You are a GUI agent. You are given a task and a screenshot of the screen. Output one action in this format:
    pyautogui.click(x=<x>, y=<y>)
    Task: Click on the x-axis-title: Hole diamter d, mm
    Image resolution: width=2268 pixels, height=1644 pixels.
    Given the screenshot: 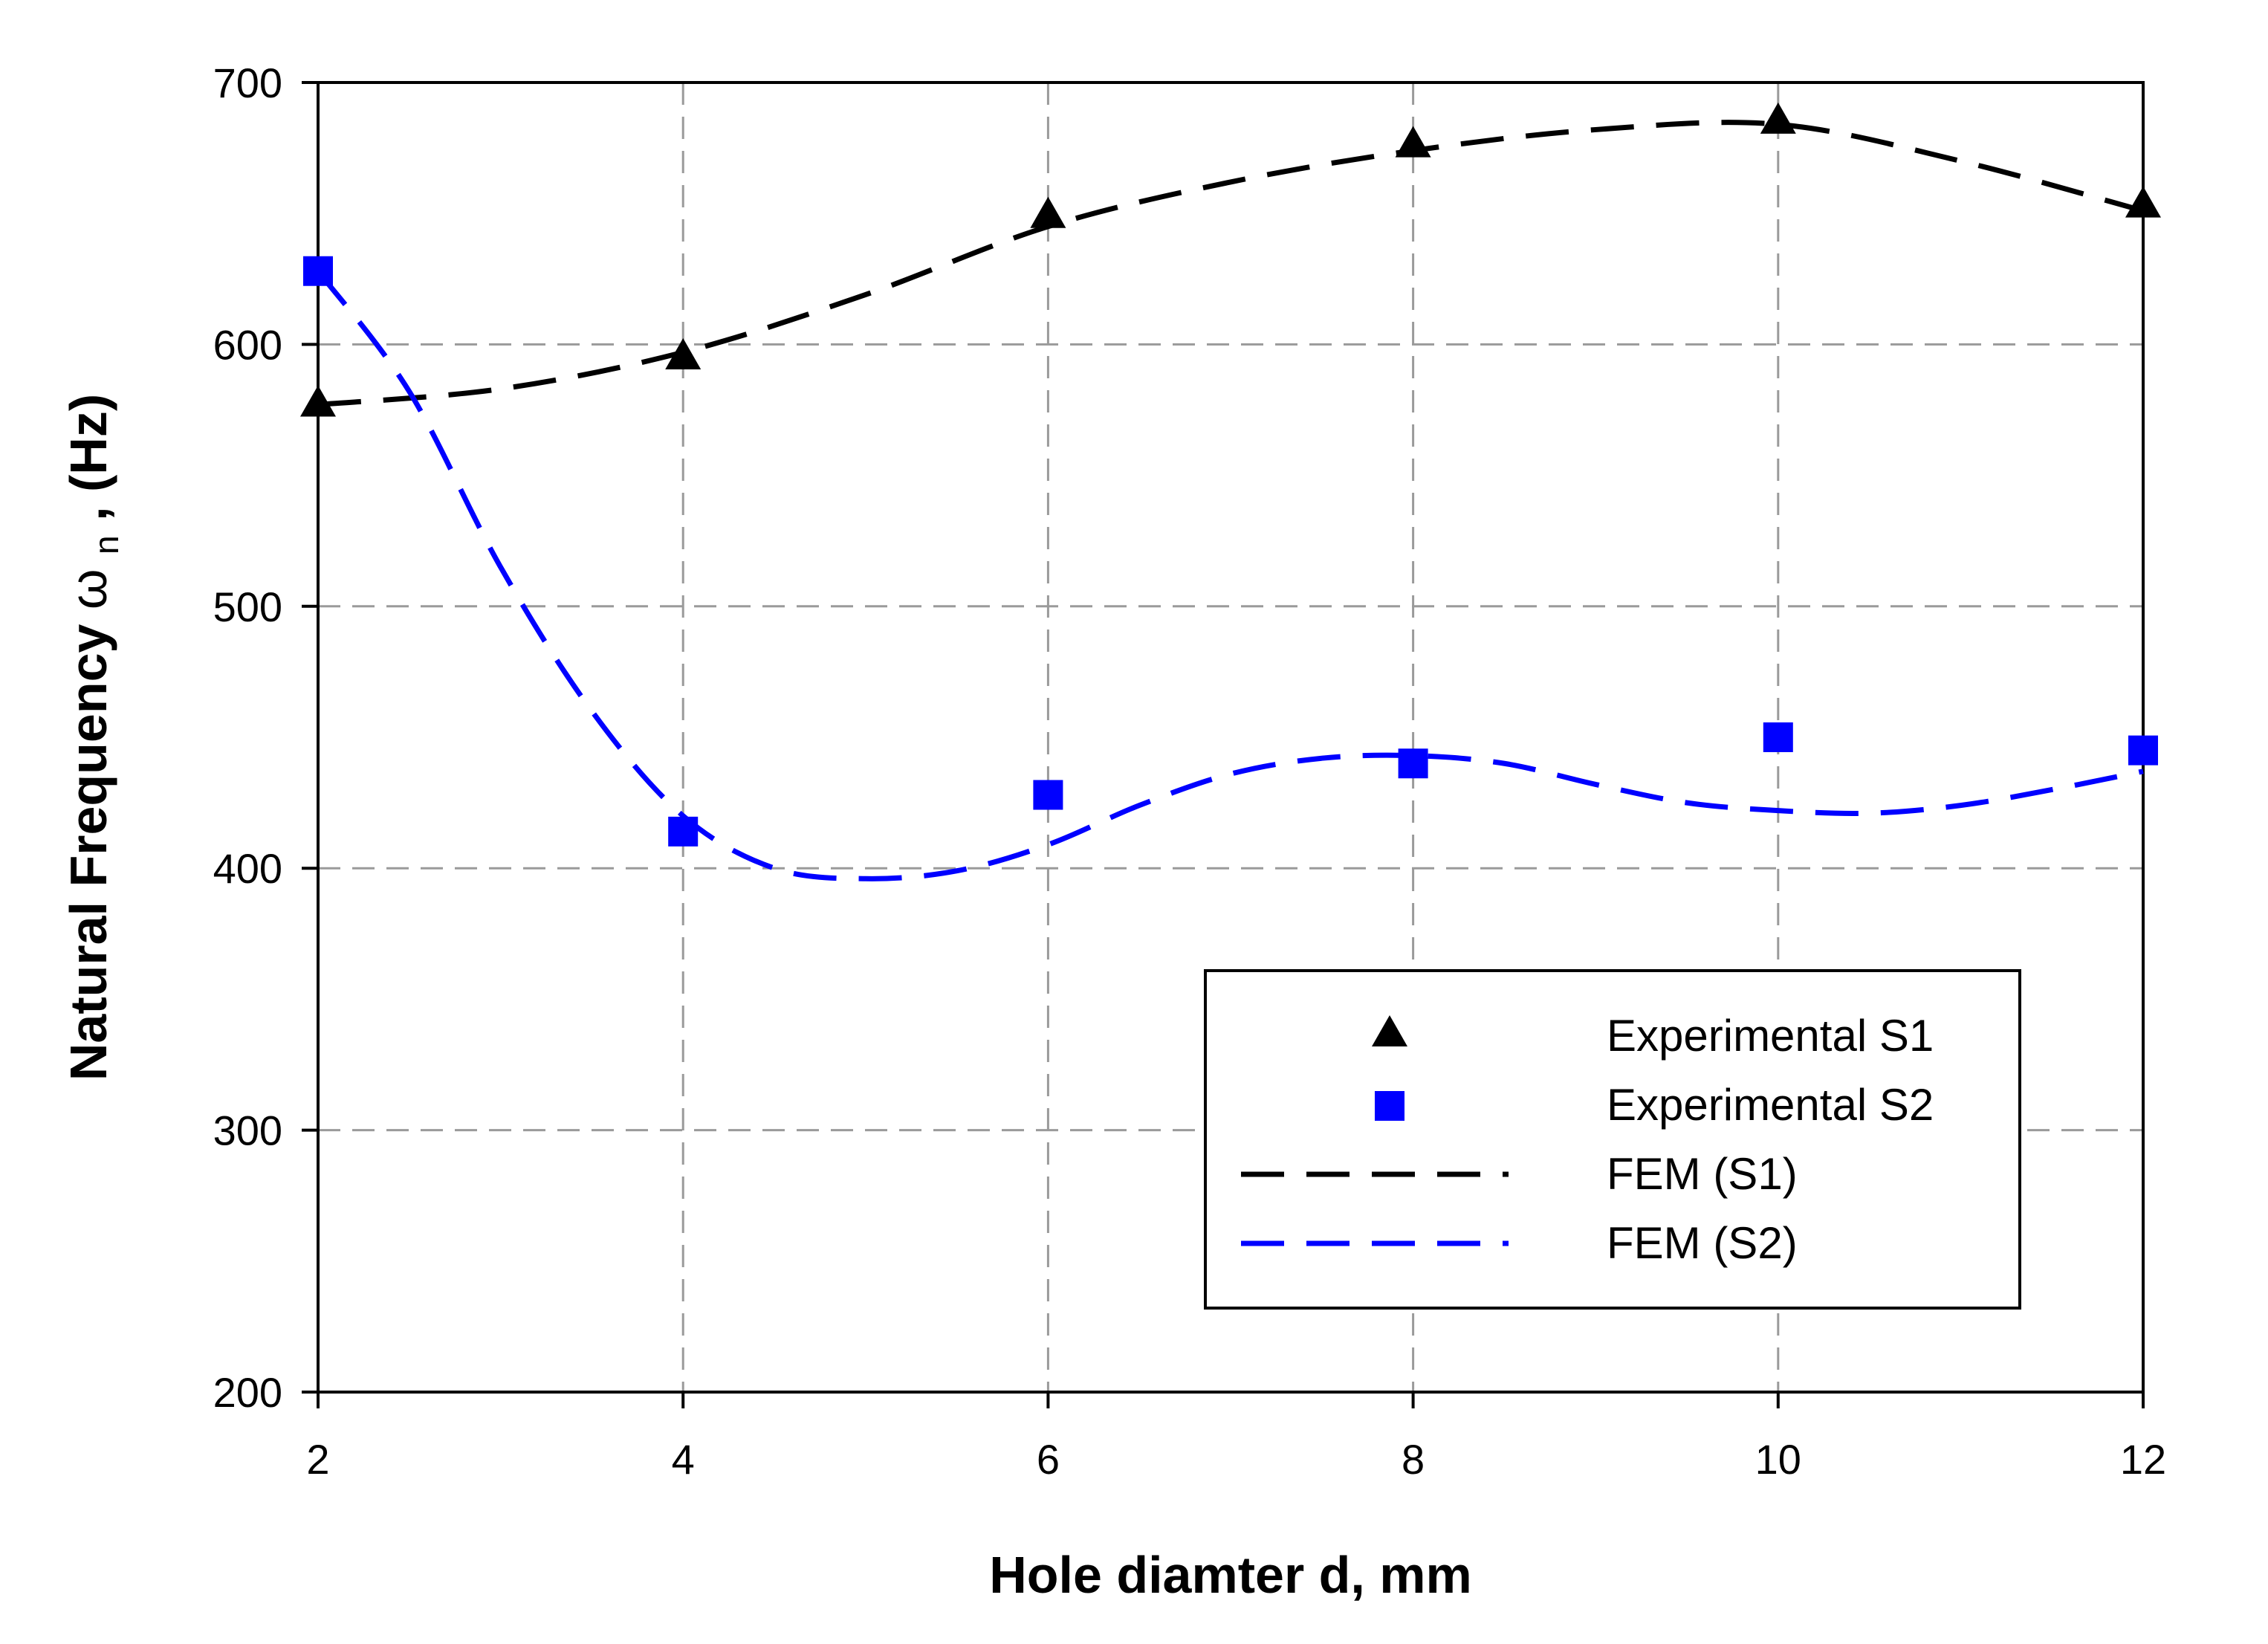 What is the action you would take?
    pyautogui.click(x=1230, y=1575)
    